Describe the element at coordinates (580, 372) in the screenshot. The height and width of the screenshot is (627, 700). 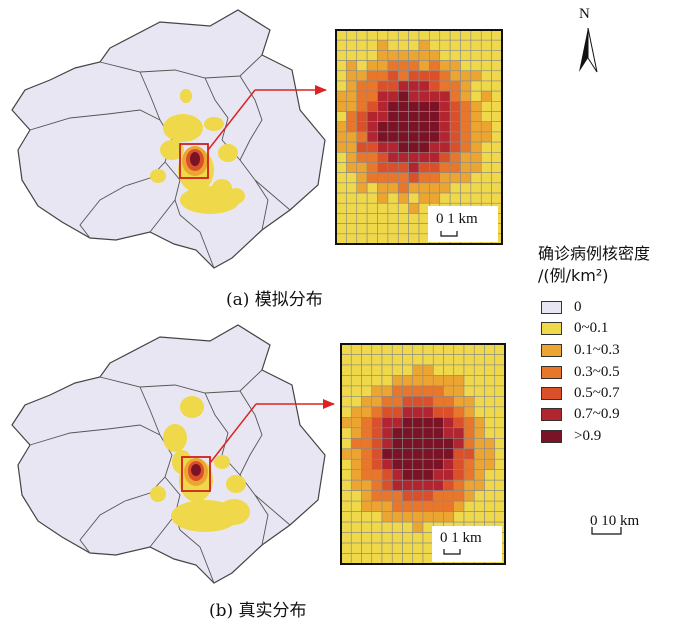
I see `legend-item: 0.3~0.5` at that location.